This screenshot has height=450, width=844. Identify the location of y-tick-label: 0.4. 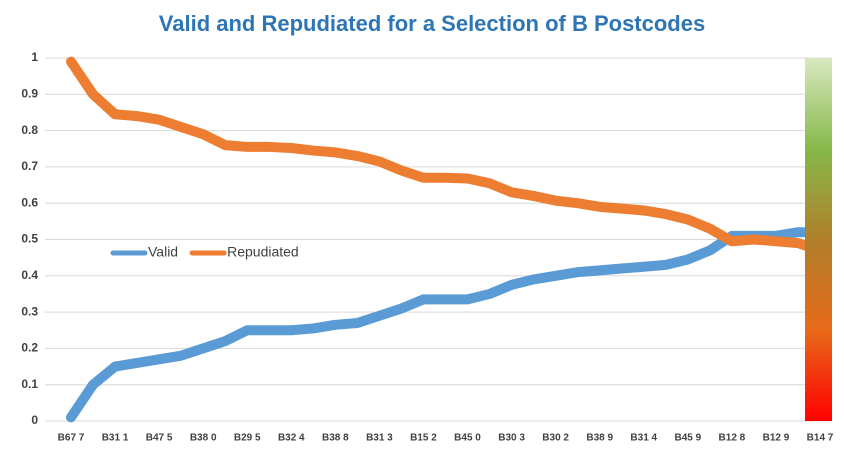
(29, 275).